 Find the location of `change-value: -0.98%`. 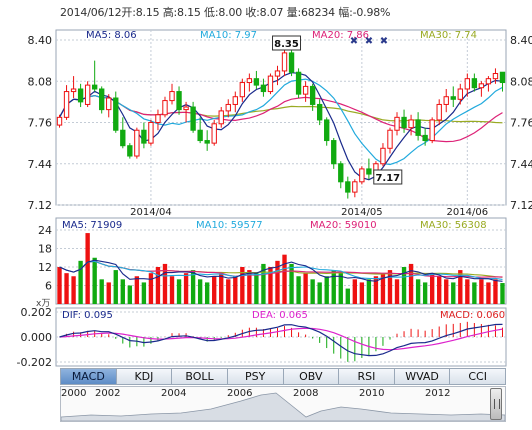

change-value: -0.98% is located at coordinates (371, 12).